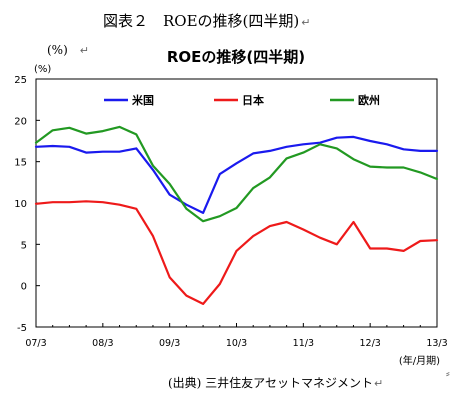  I want to click on x-tick-label: 07/3, so click(35, 343).